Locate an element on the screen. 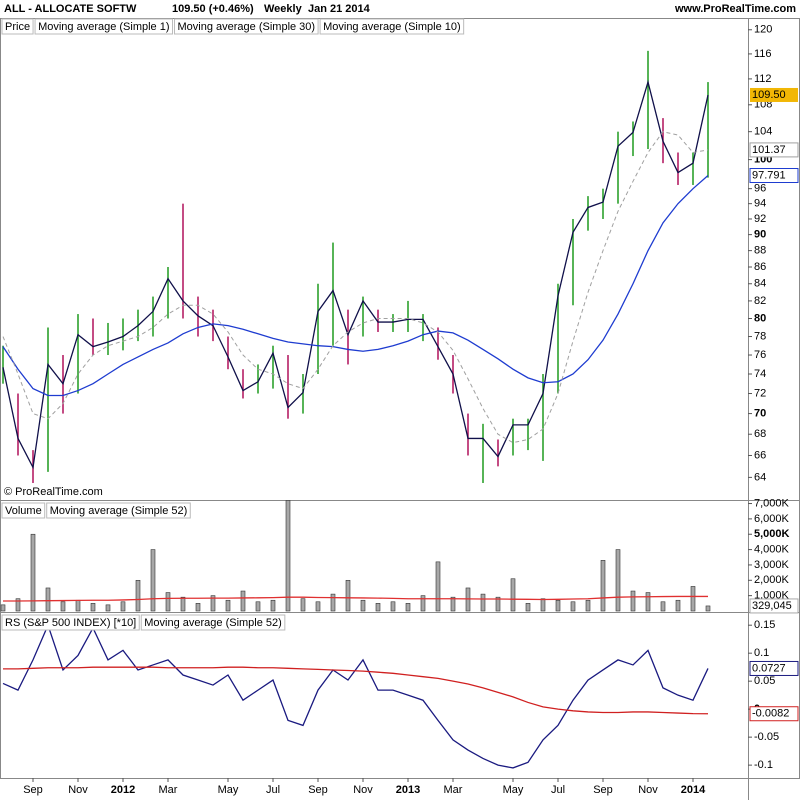  legend-label: Price is located at coordinates (17, 27).